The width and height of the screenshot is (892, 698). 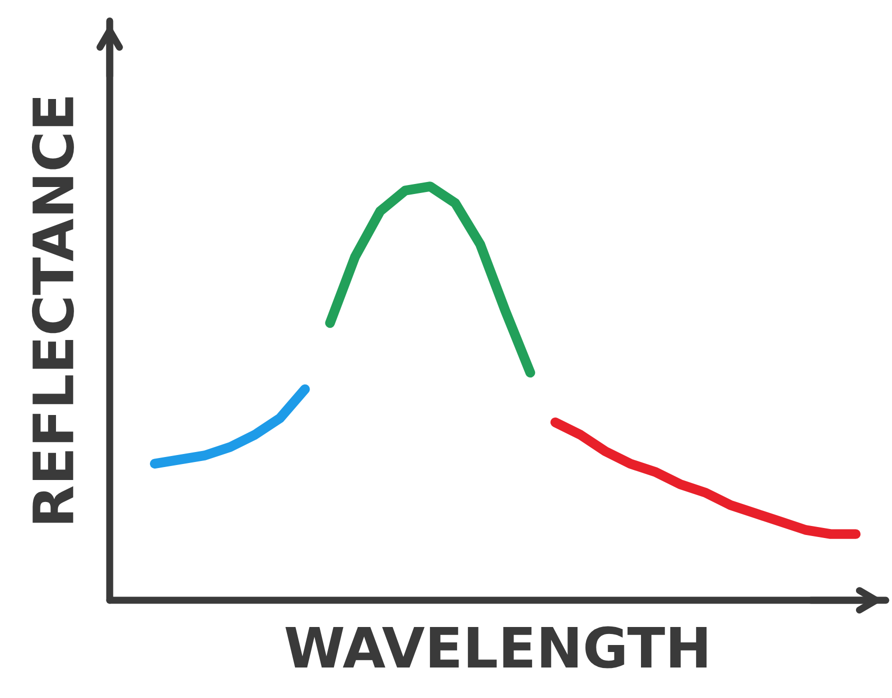 What do you see at coordinates (53, 310) in the screenshot?
I see `y-axis-title: REFLECTANCE` at bounding box center [53, 310].